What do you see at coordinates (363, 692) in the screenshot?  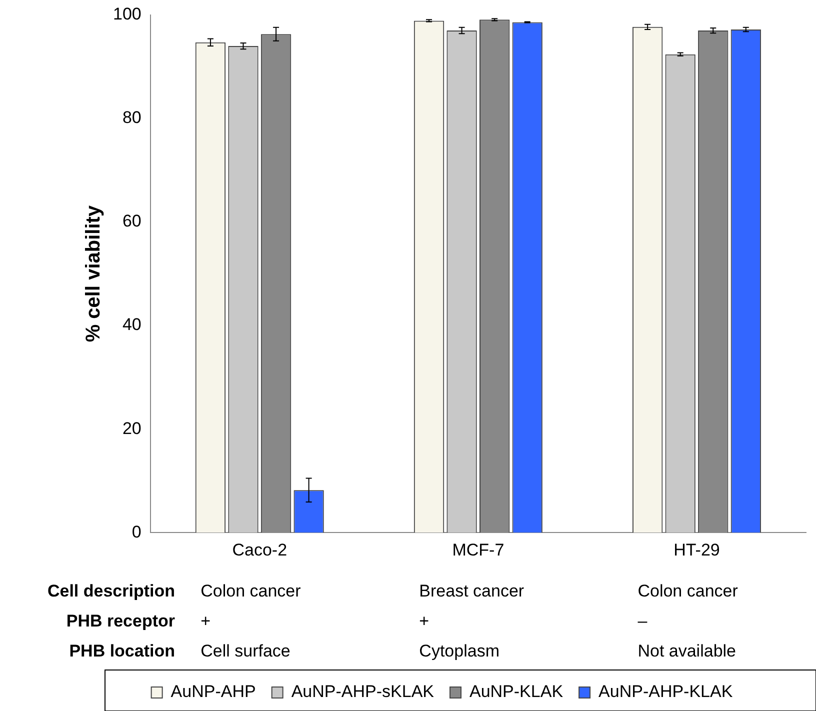 I see `legend-label: AuNP-AHP-sKLAK` at bounding box center [363, 692].